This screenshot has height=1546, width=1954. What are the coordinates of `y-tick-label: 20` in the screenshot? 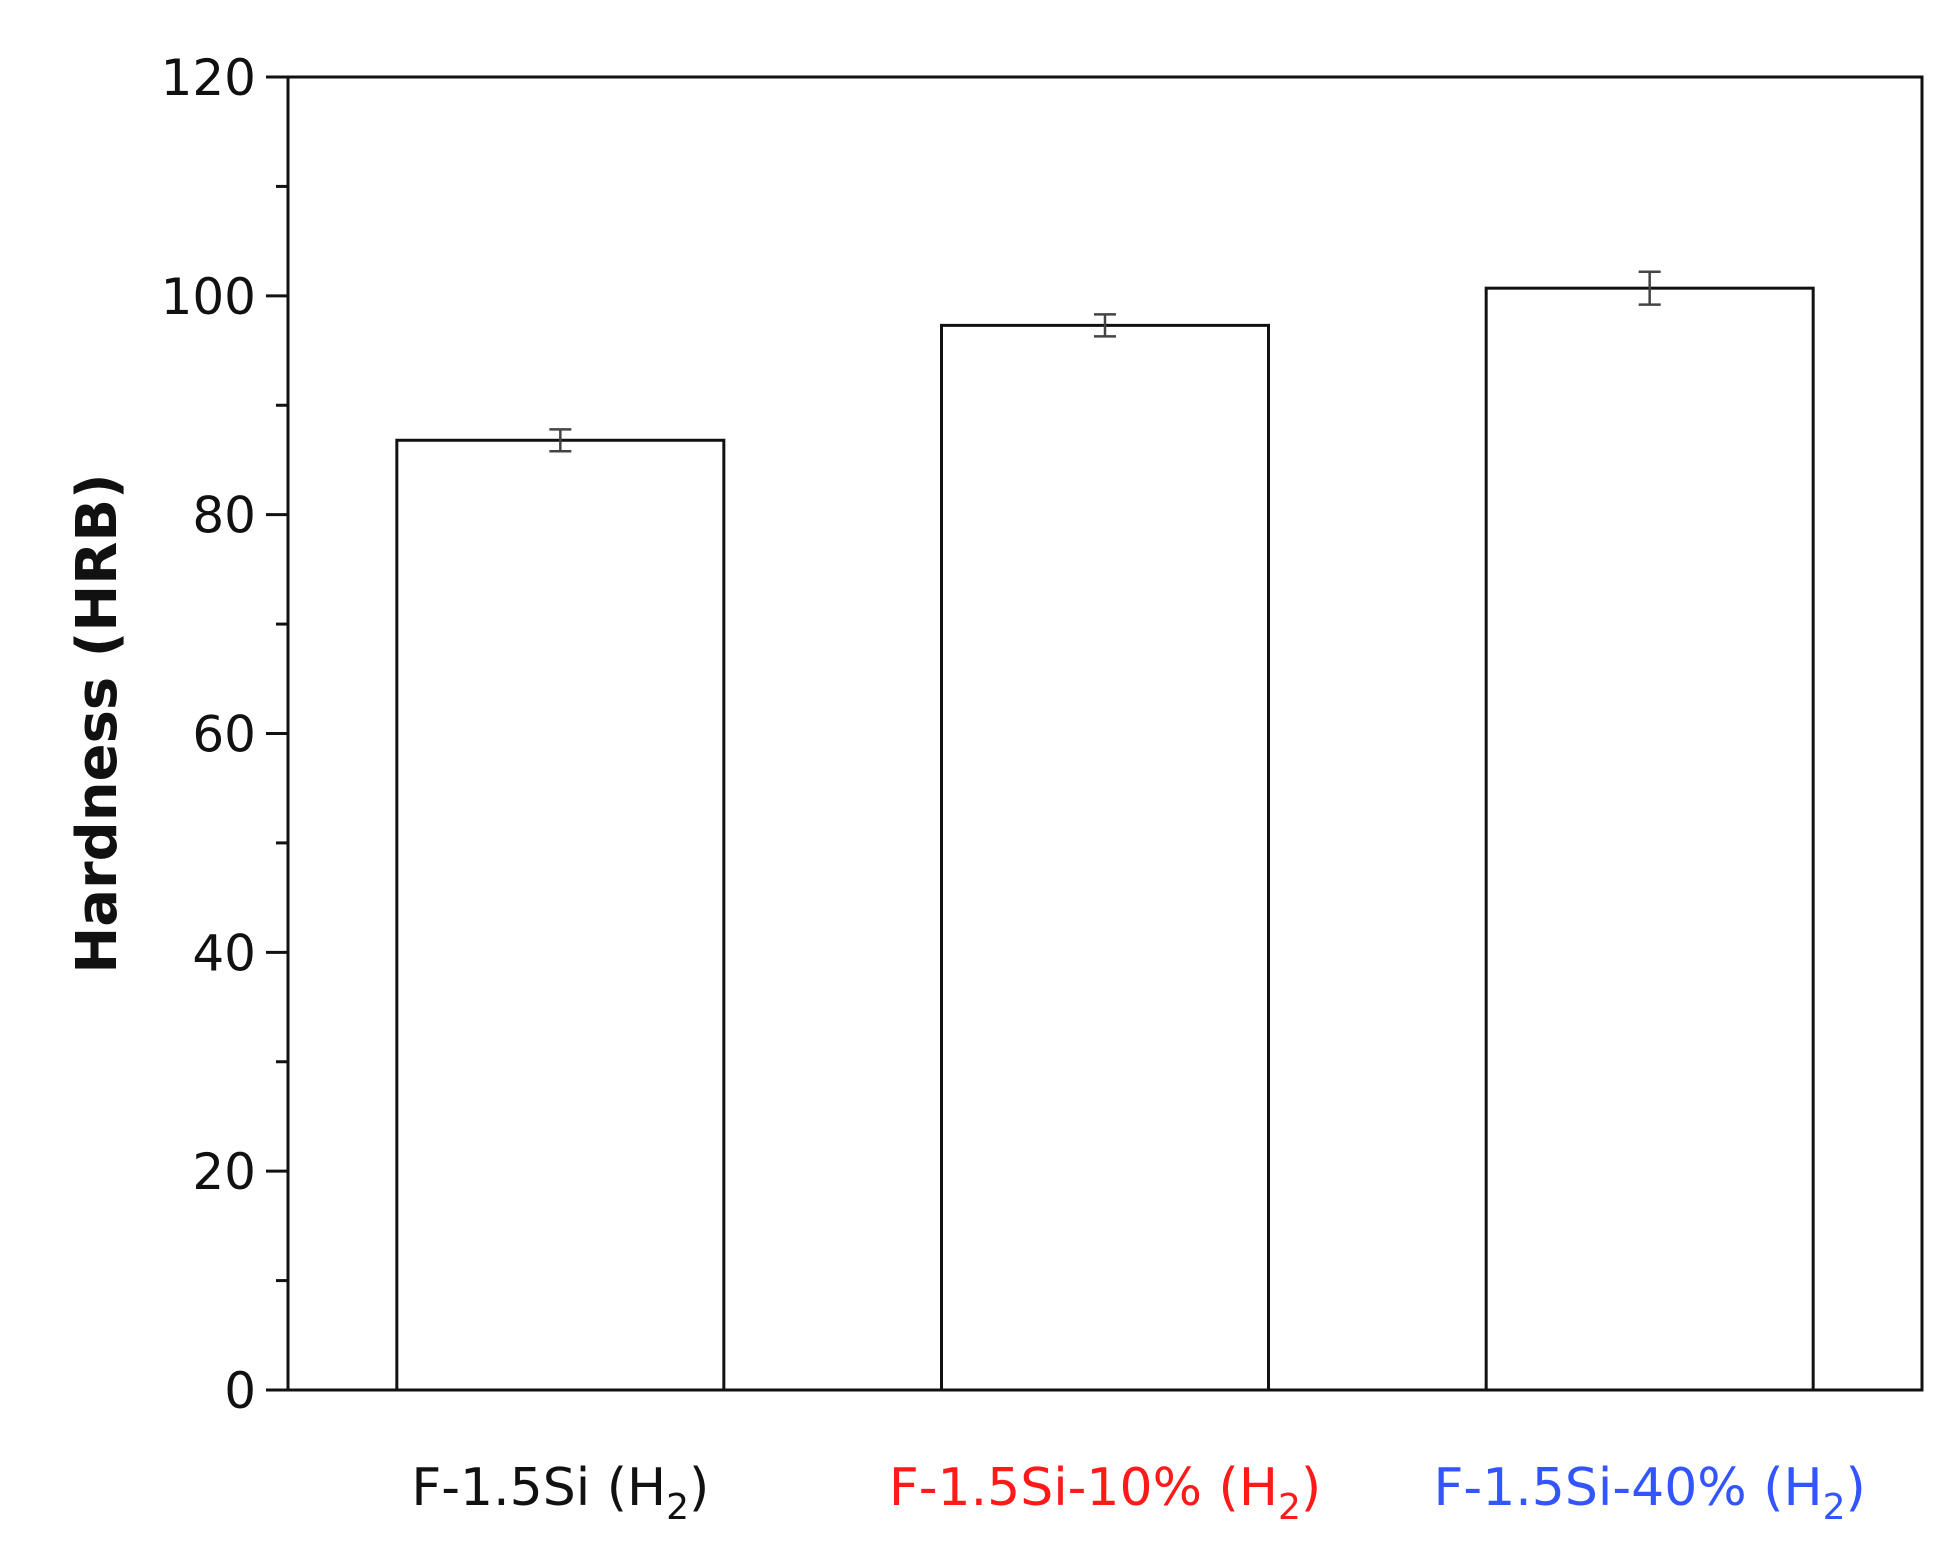 It's located at (224, 1172).